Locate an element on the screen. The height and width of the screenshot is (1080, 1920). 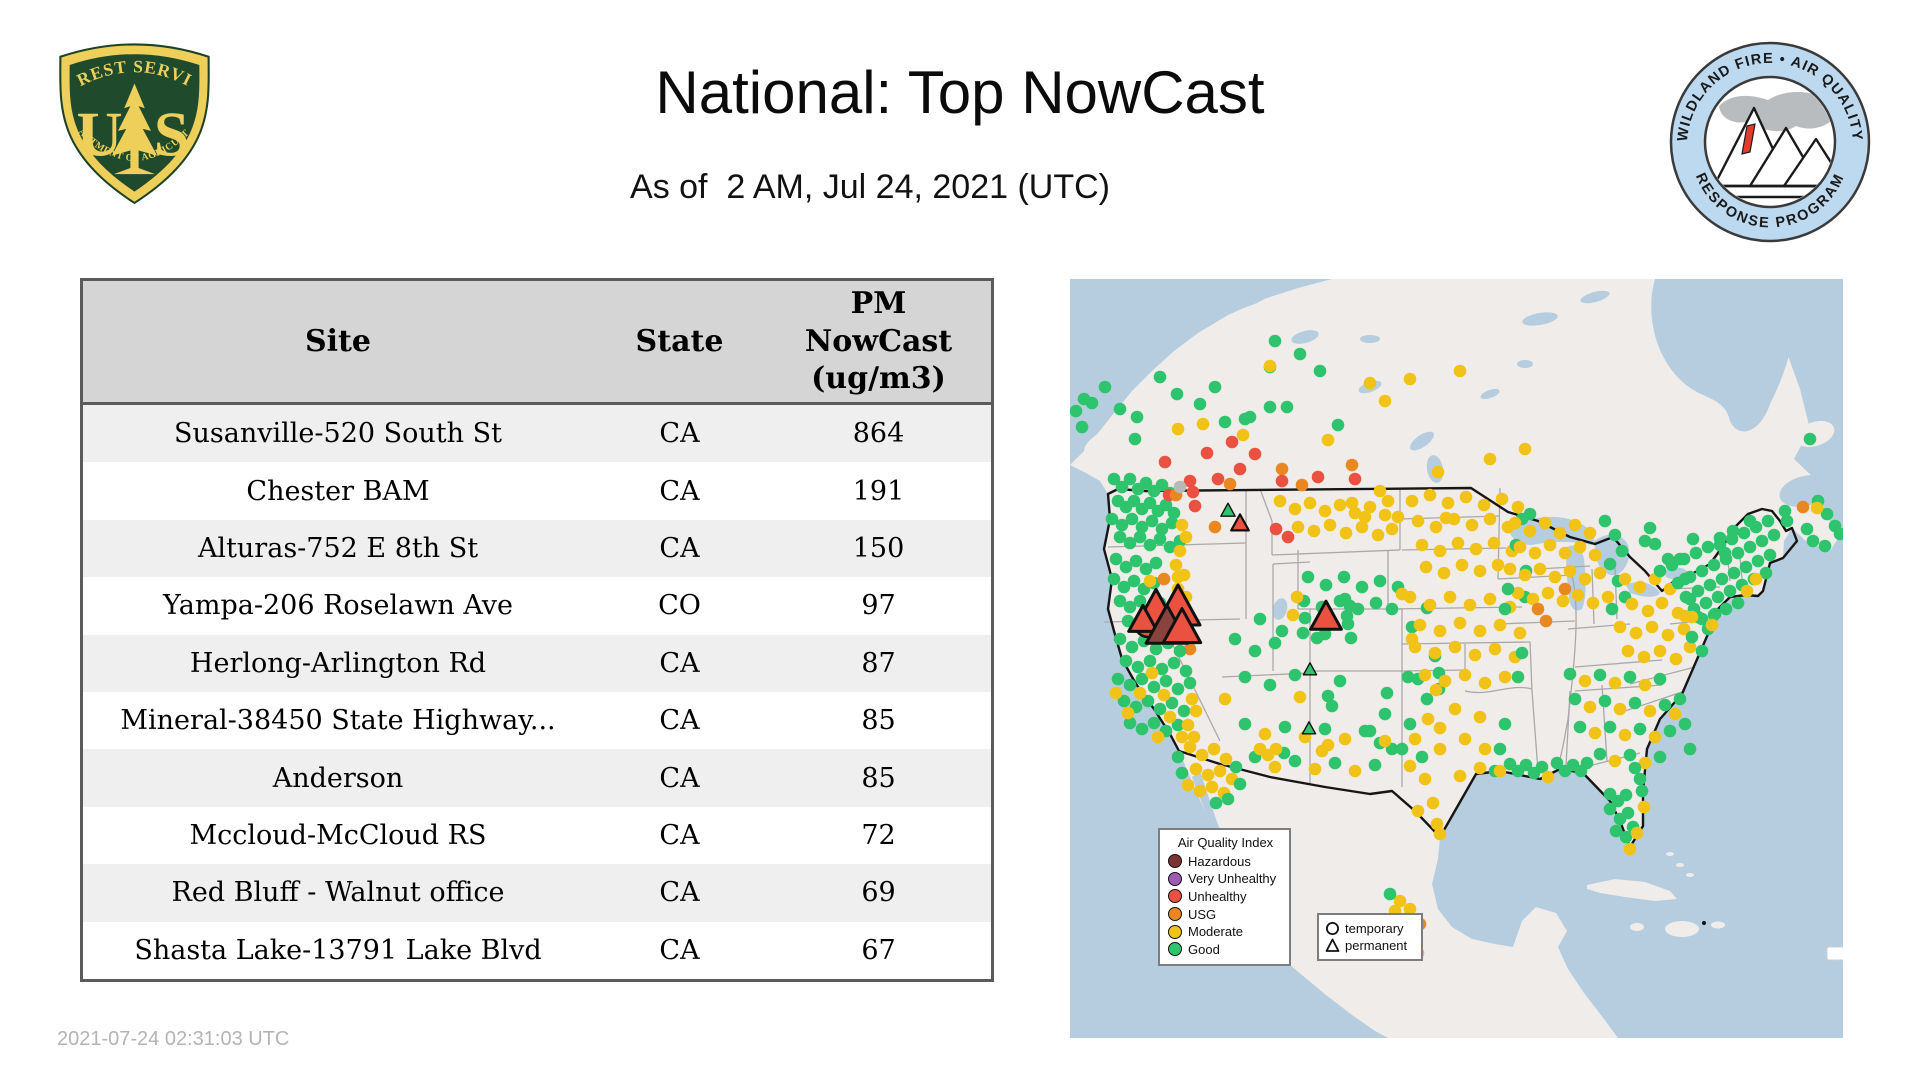
aqi-legend-item: Very Unhealthy is located at coordinates (1225, 878).